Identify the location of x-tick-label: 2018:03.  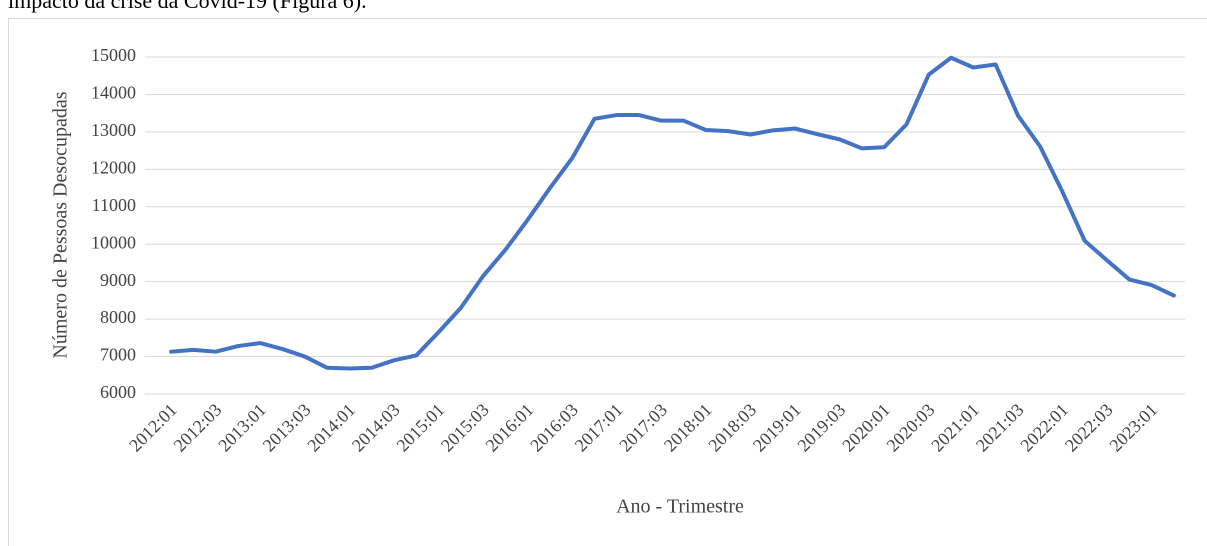
(732, 428).